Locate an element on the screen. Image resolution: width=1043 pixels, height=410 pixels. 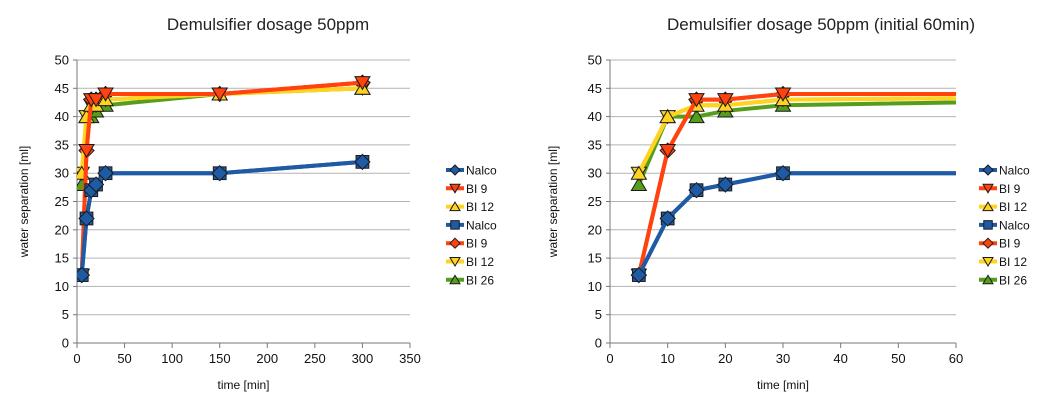
x-tick-label: 30 is located at coordinates (783, 358).